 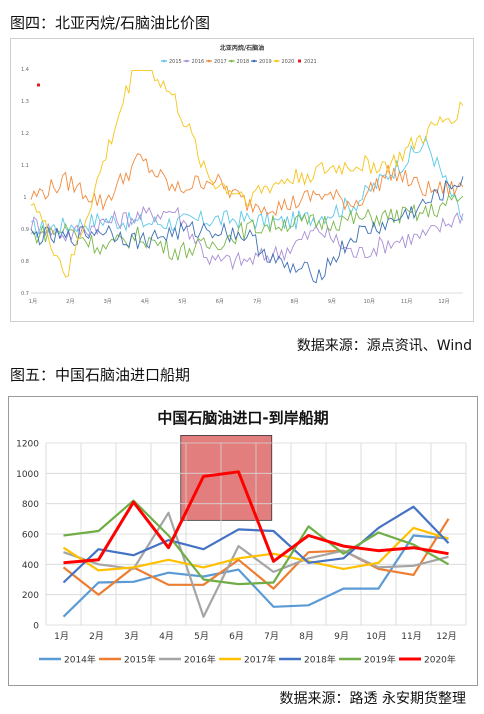 I want to click on series-line-2015年, so click(x=256, y=557).